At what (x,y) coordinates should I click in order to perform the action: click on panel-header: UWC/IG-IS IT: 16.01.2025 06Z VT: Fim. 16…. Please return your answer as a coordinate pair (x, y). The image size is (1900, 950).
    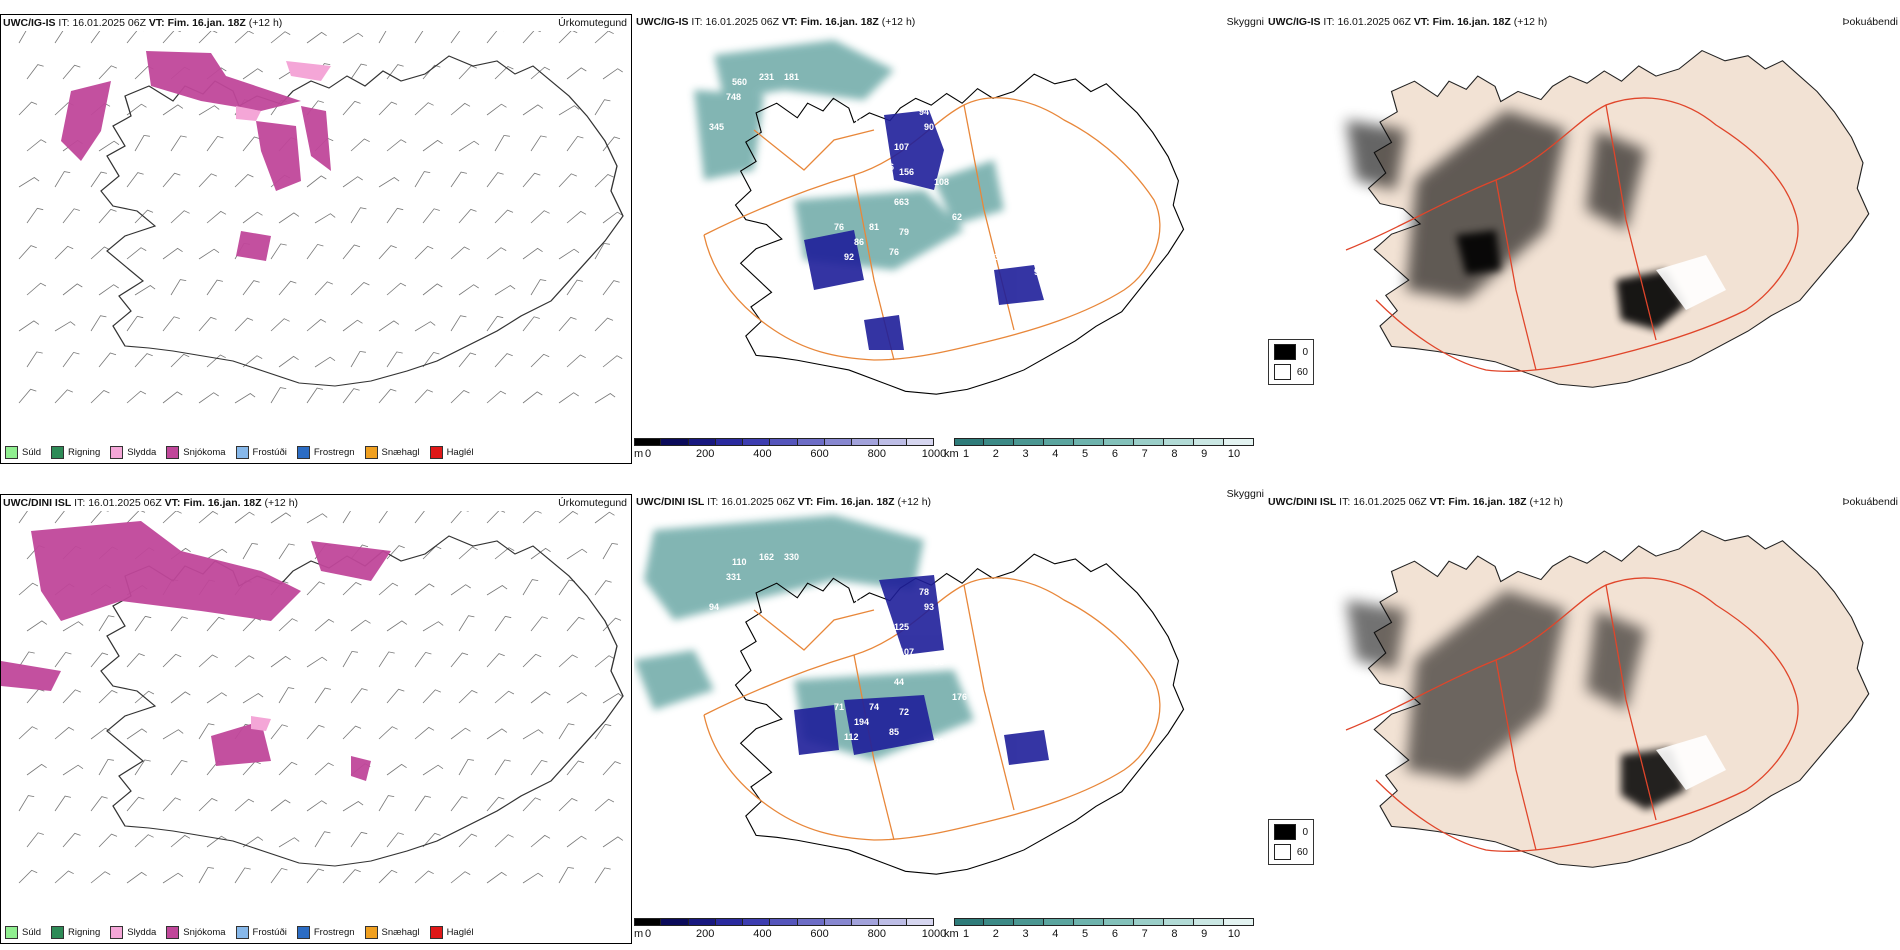
    Looking at the image, I should click on (143, 23).